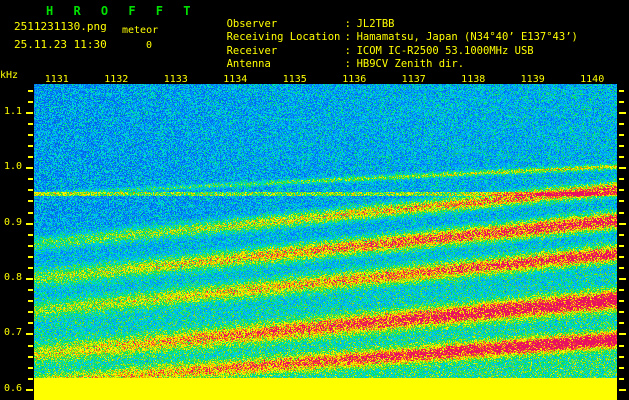 Image resolution: width=629 pixels, height=400 pixels. I want to click on x-axis-tick-label: 1136, so click(354, 79).